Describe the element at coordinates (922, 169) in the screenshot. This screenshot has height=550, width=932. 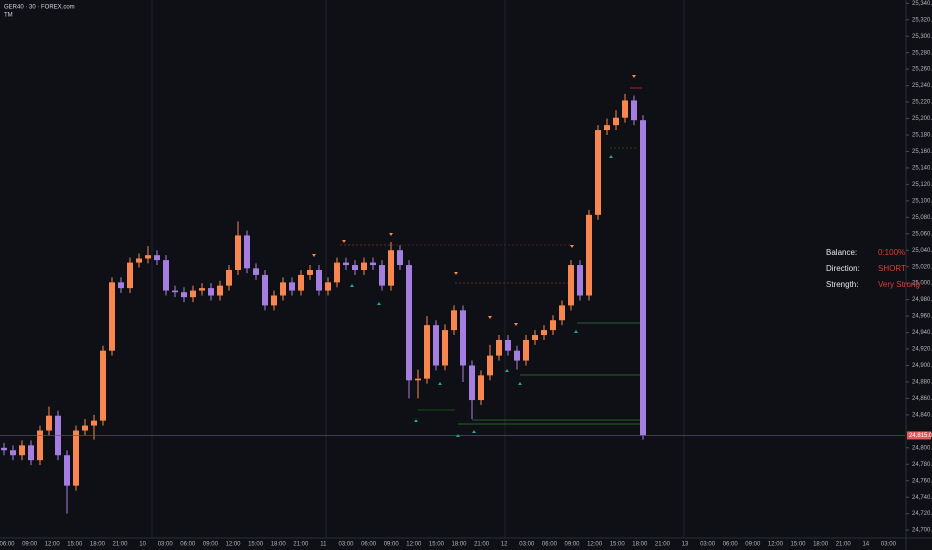
I see `y-tick-label: 25,140.0` at that location.